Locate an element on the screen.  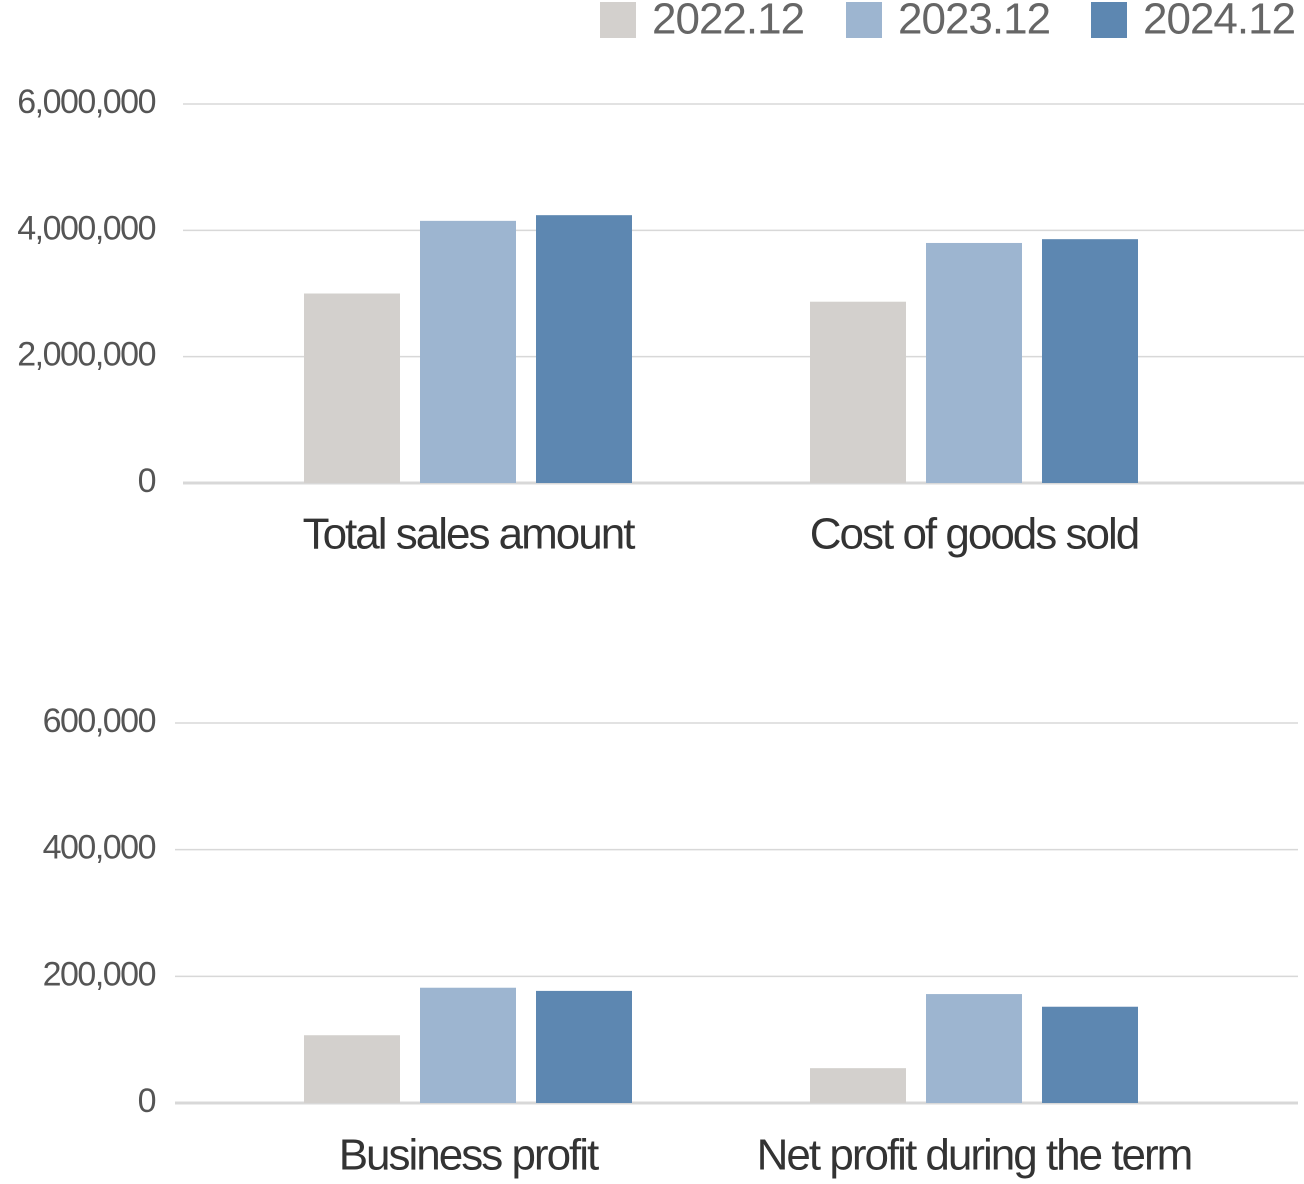
y-tick-label: 200,000 is located at coordinates (99, 974).